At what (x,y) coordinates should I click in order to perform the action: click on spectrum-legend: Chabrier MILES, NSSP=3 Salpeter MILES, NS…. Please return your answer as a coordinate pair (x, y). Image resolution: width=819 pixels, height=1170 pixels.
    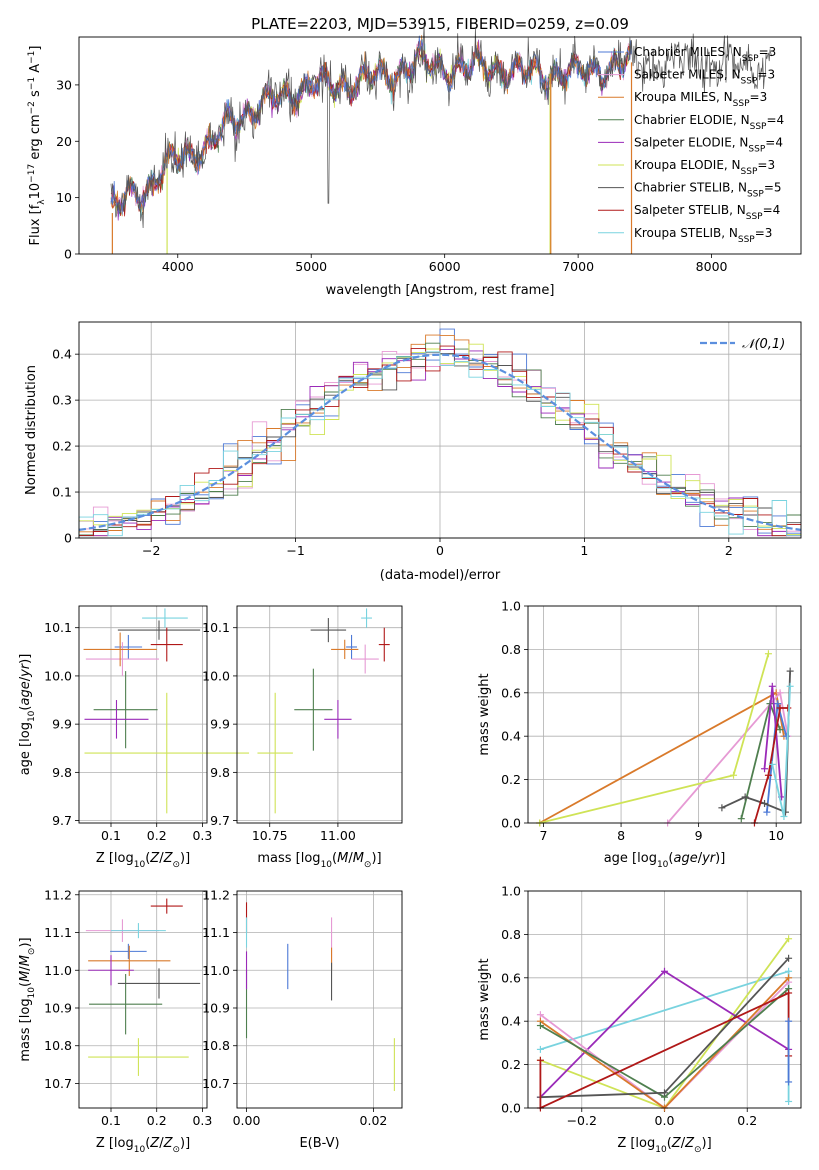
    Looking at the image, I should click on (691, 145).